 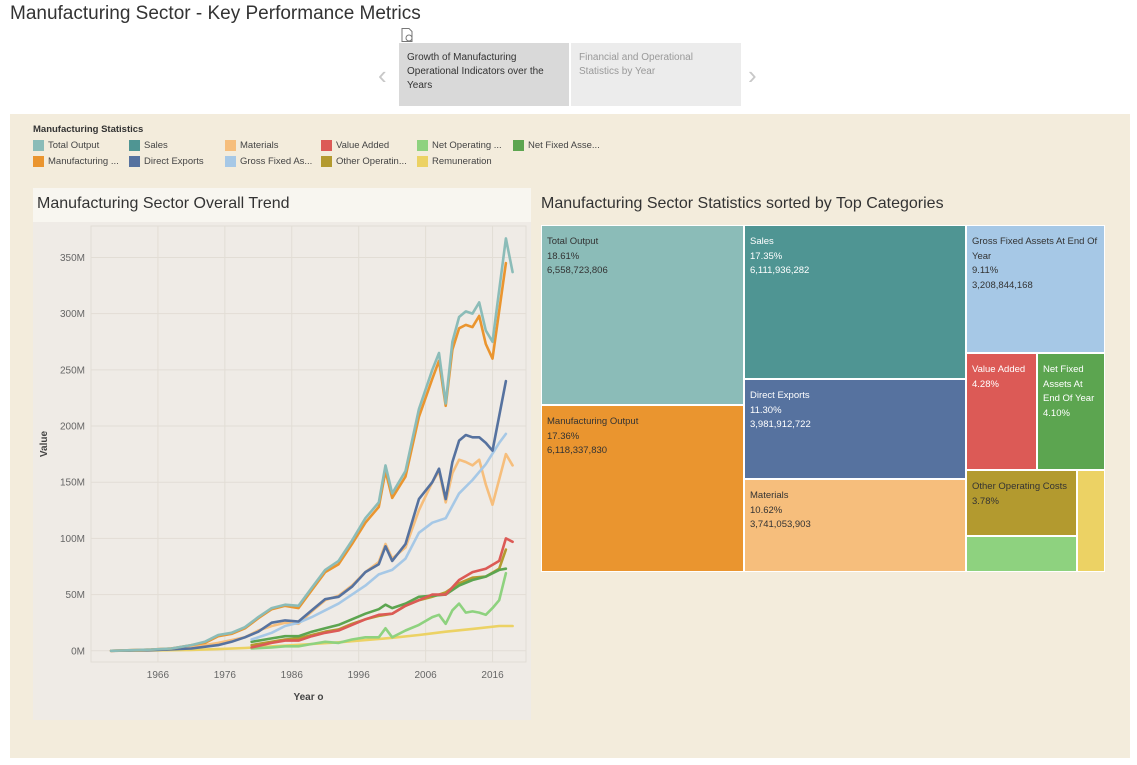 What do you see at coordinates (563, 436) in the screenshot?
I see `tile-percent: 17.36%` at bounding box center [563, 436].